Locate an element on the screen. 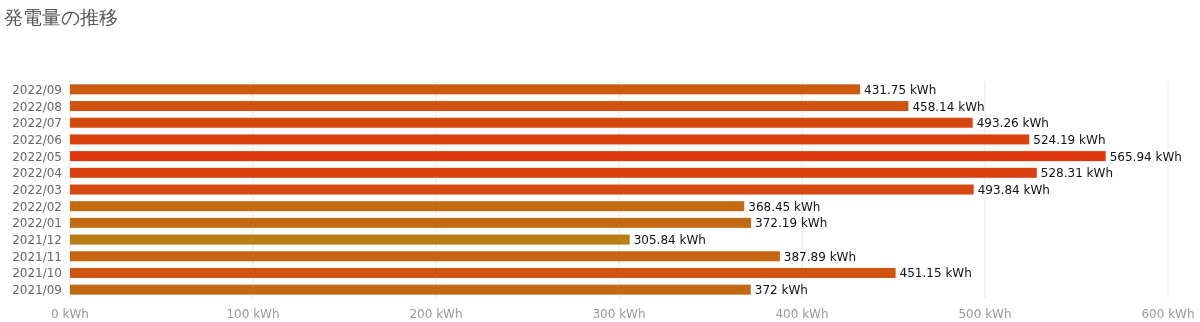 This screenshot has width=1200, height=322. data-label: 451.15 kWh is located at coordinates (935, 273).